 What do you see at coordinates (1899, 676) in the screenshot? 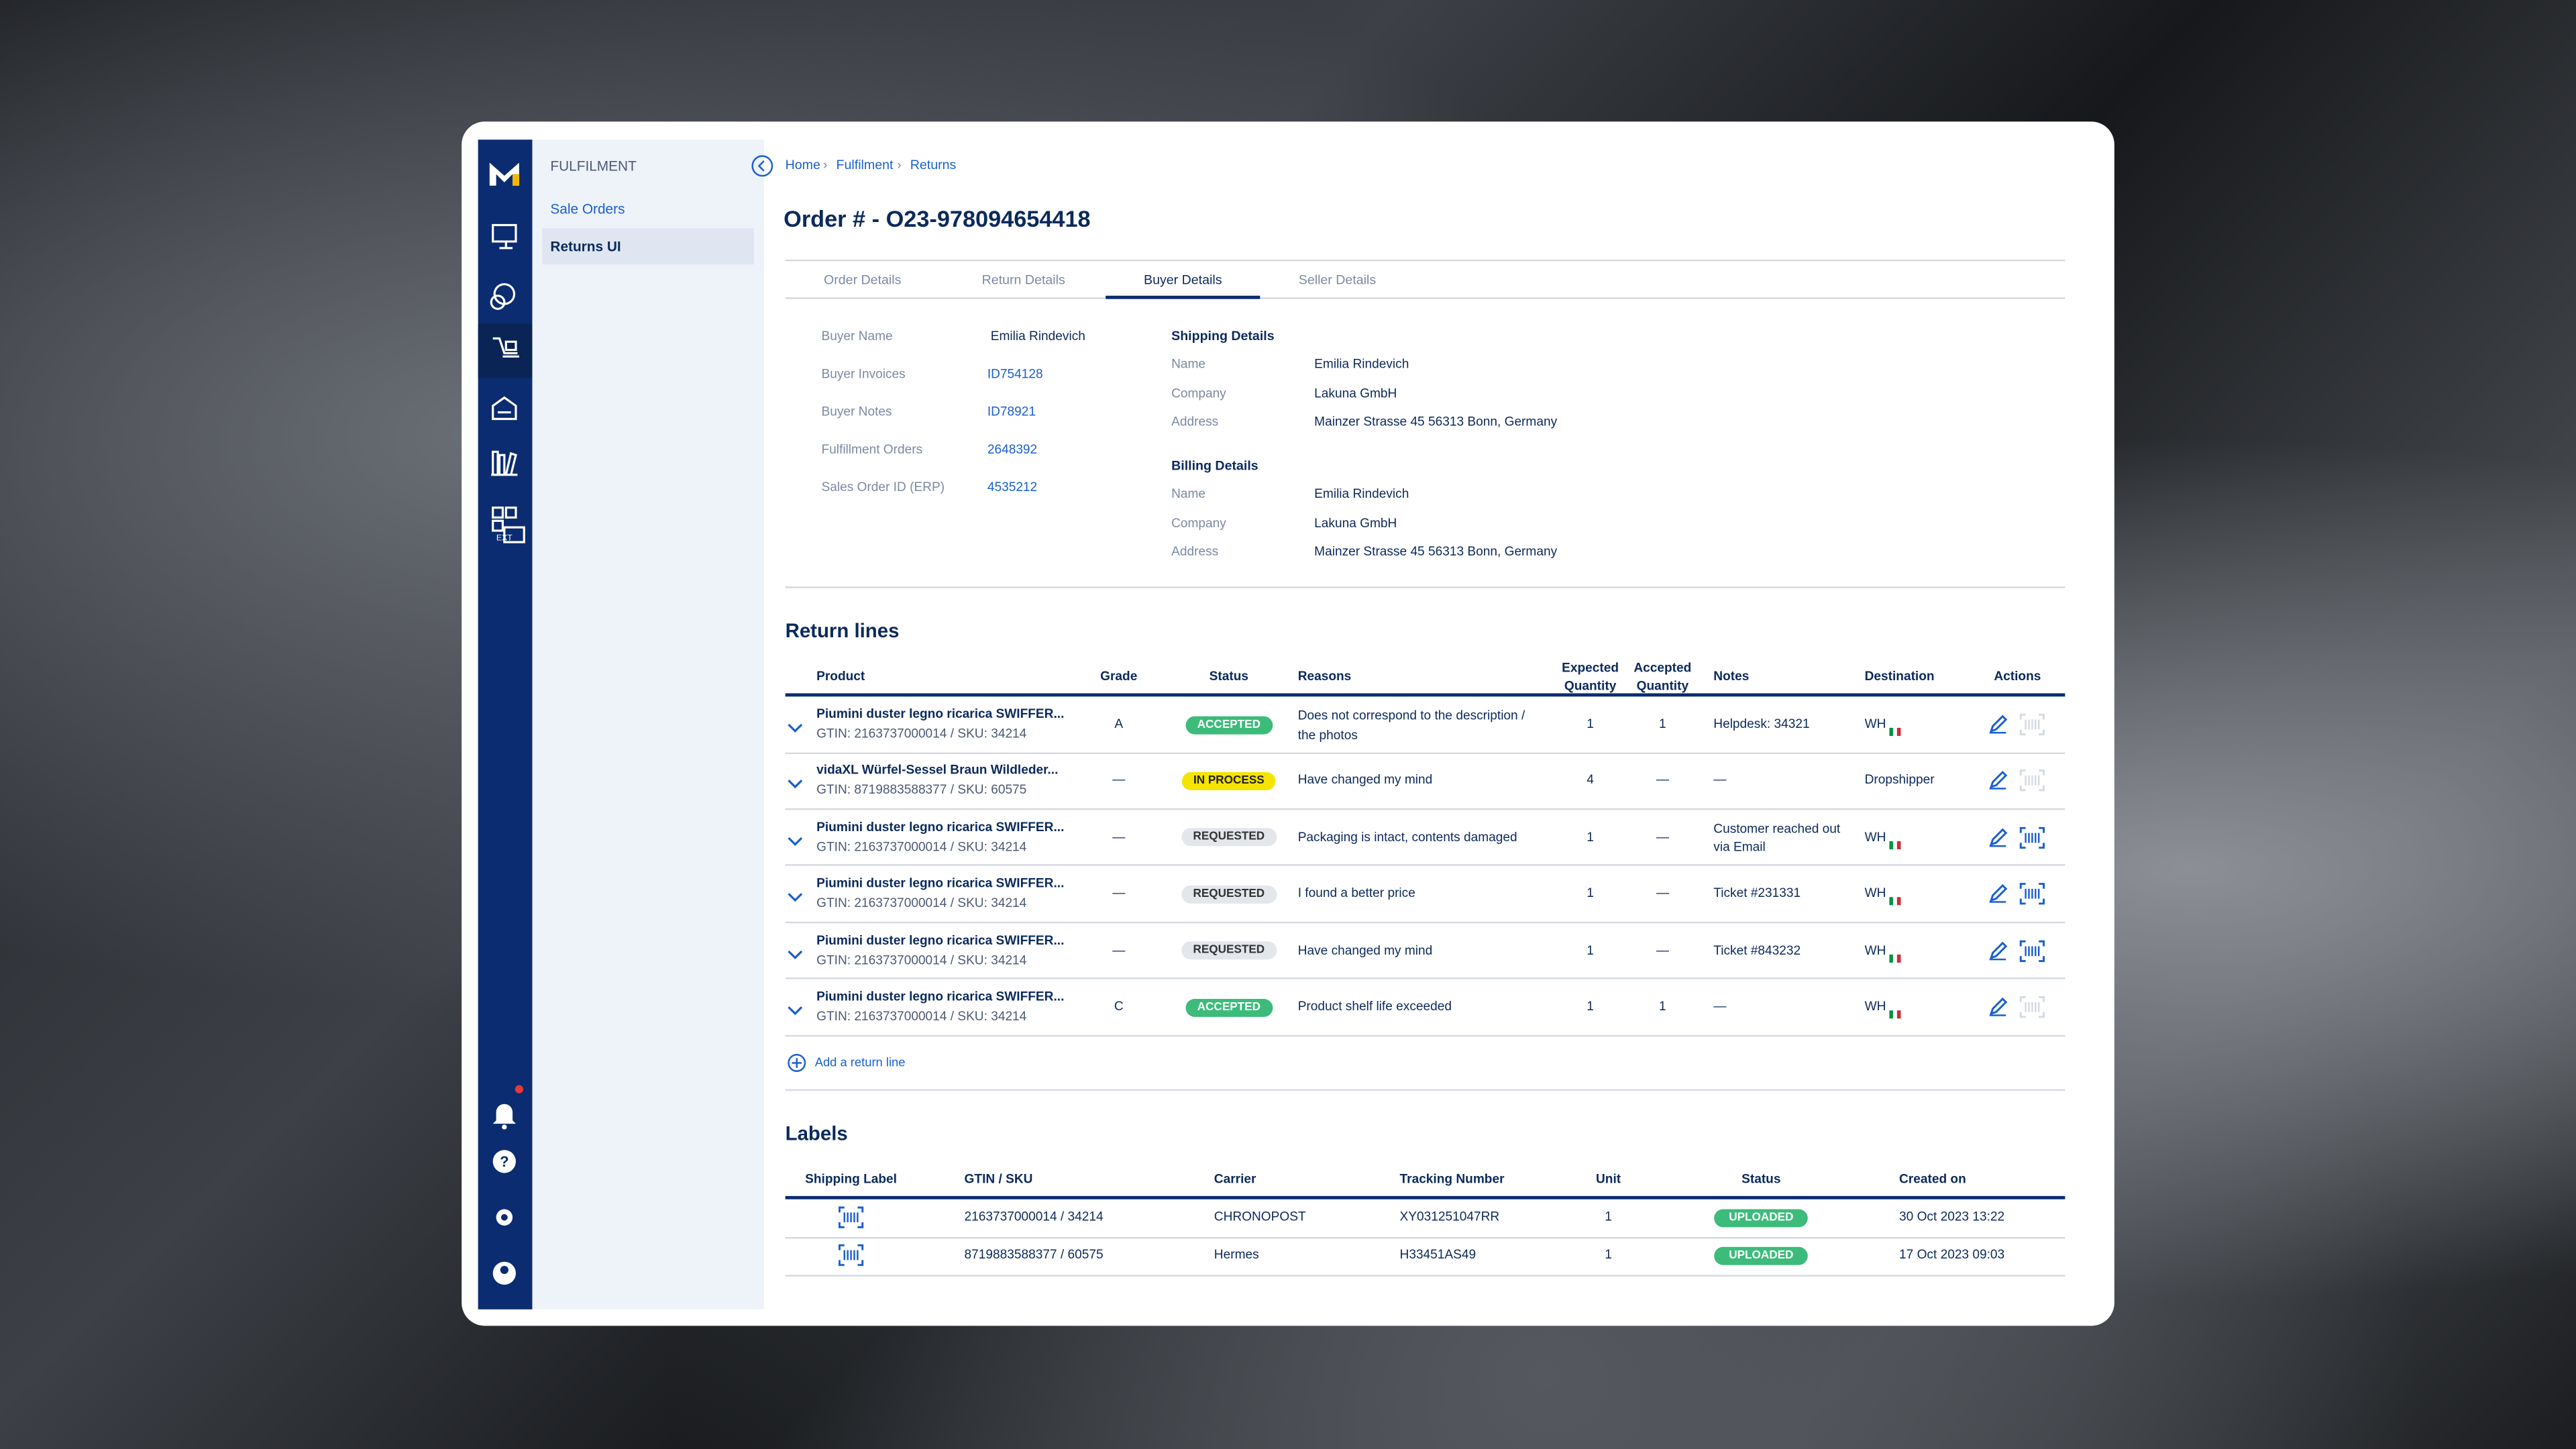
I see `column-header: Destination` at bounding box center [1899, 676].